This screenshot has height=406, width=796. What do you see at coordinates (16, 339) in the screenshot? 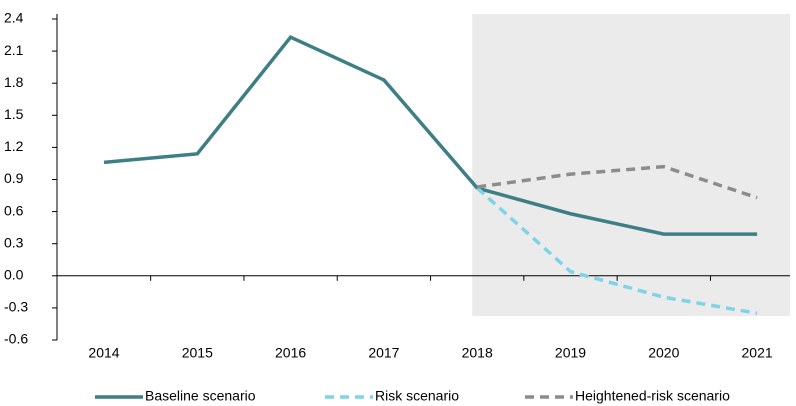
I see `y-tick-label: -0.6` at bounding box center [16, 339].